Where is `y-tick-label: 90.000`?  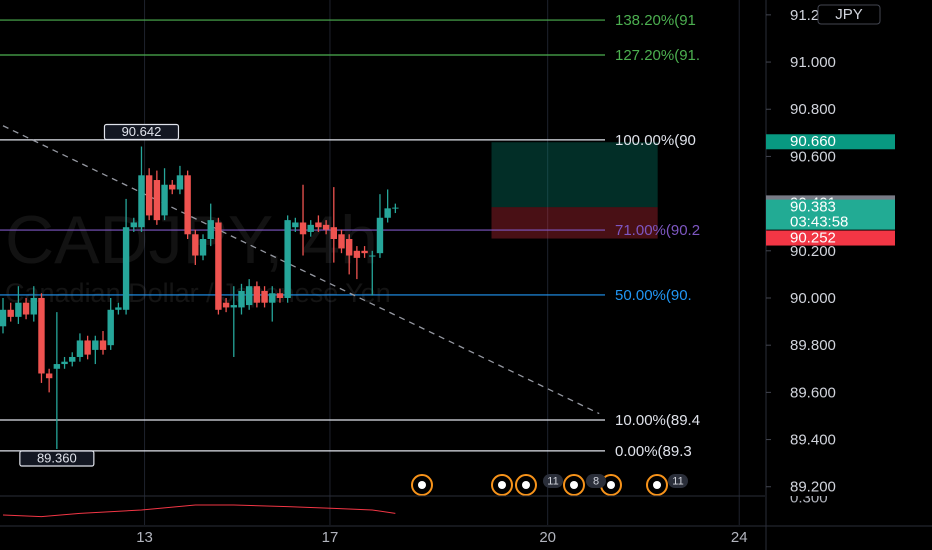
y-tick-label: 90.000 is located at coordinates (813, 298).